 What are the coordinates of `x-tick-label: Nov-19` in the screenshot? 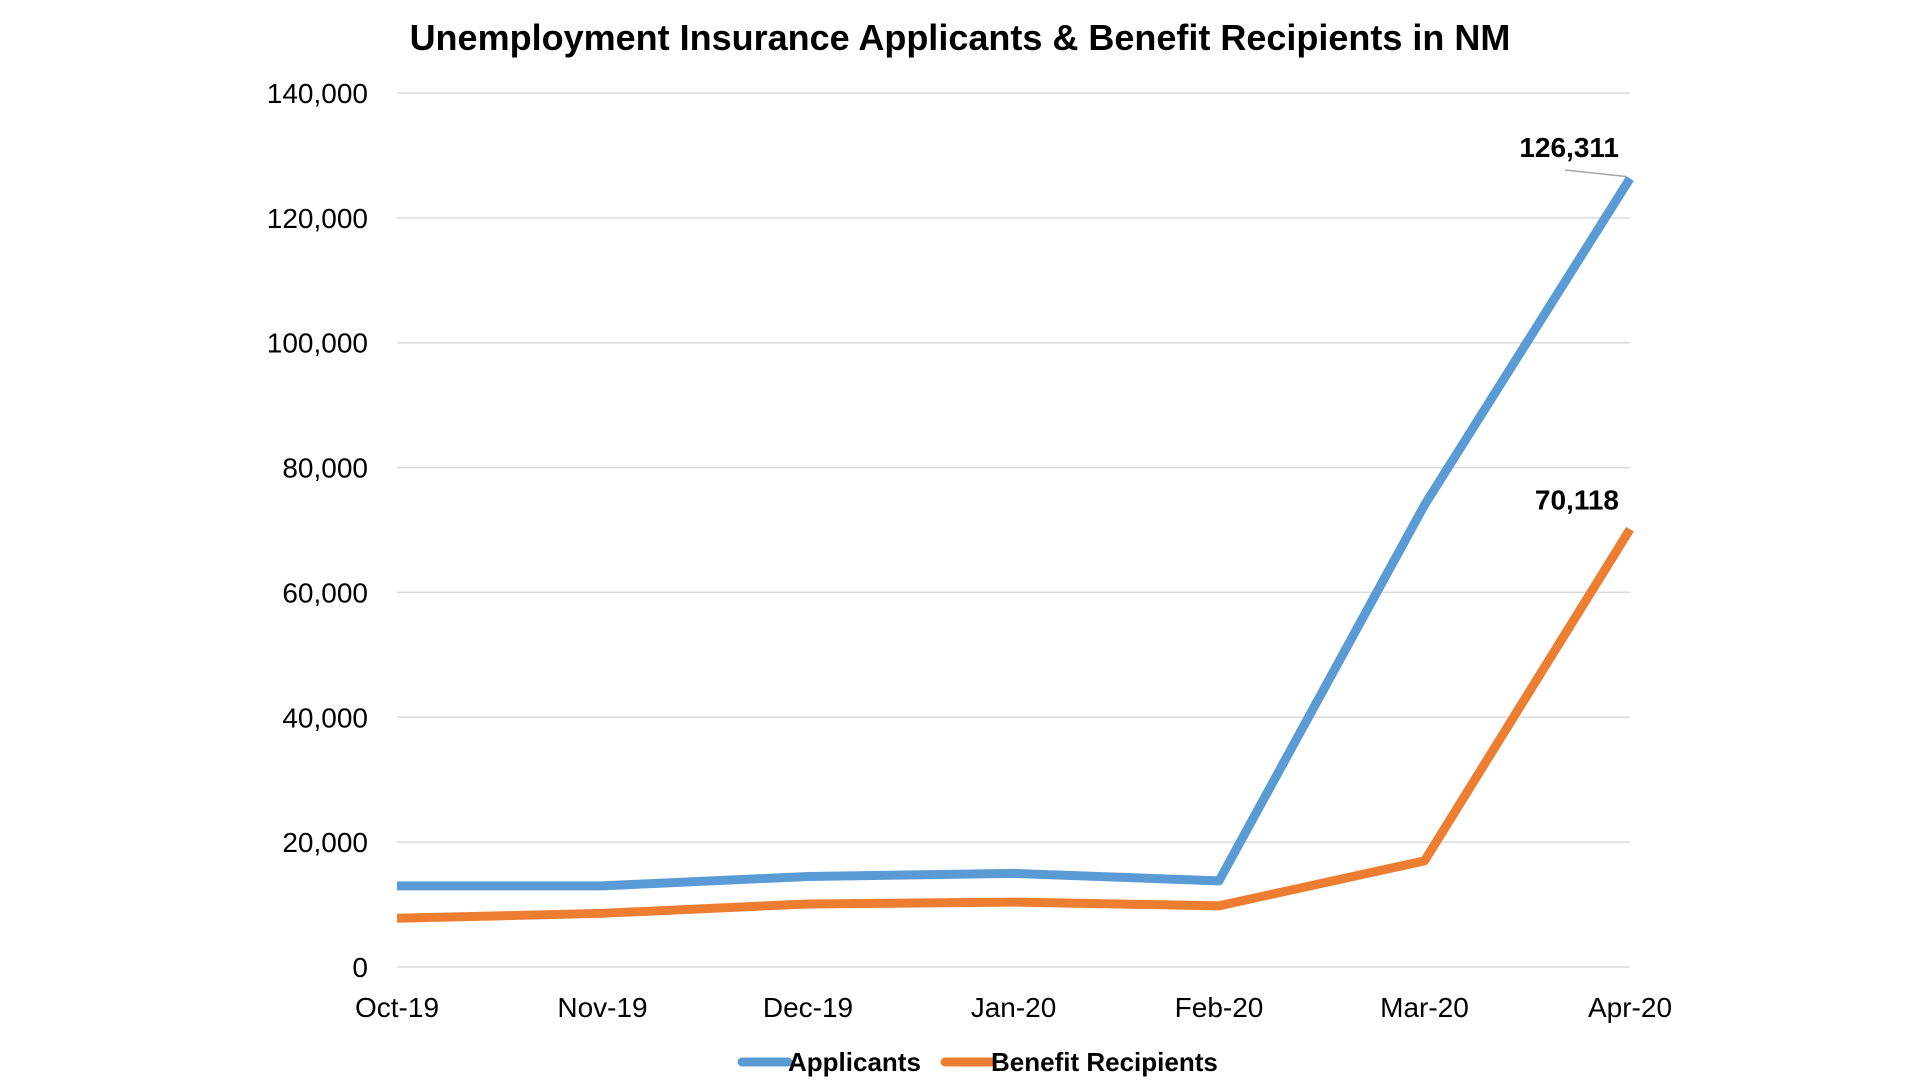 It's located at (602, 1007).